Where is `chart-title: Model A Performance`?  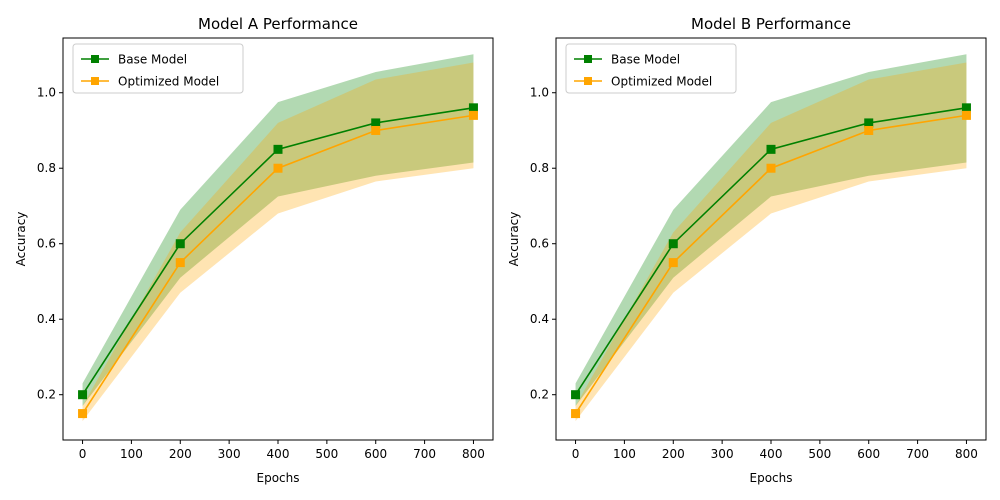
chart-title: Model A Performance is located at coordinates (278, 24).